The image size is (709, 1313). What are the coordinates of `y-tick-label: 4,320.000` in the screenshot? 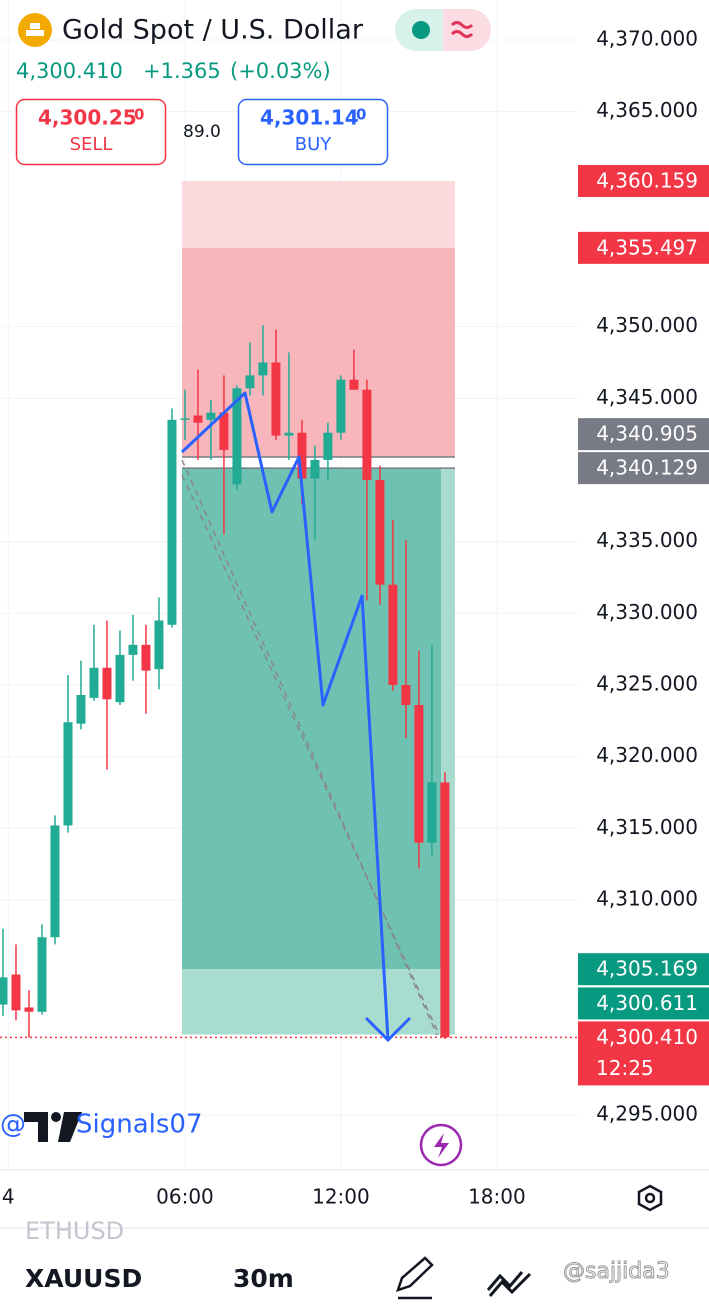 It's located at (647, 755).